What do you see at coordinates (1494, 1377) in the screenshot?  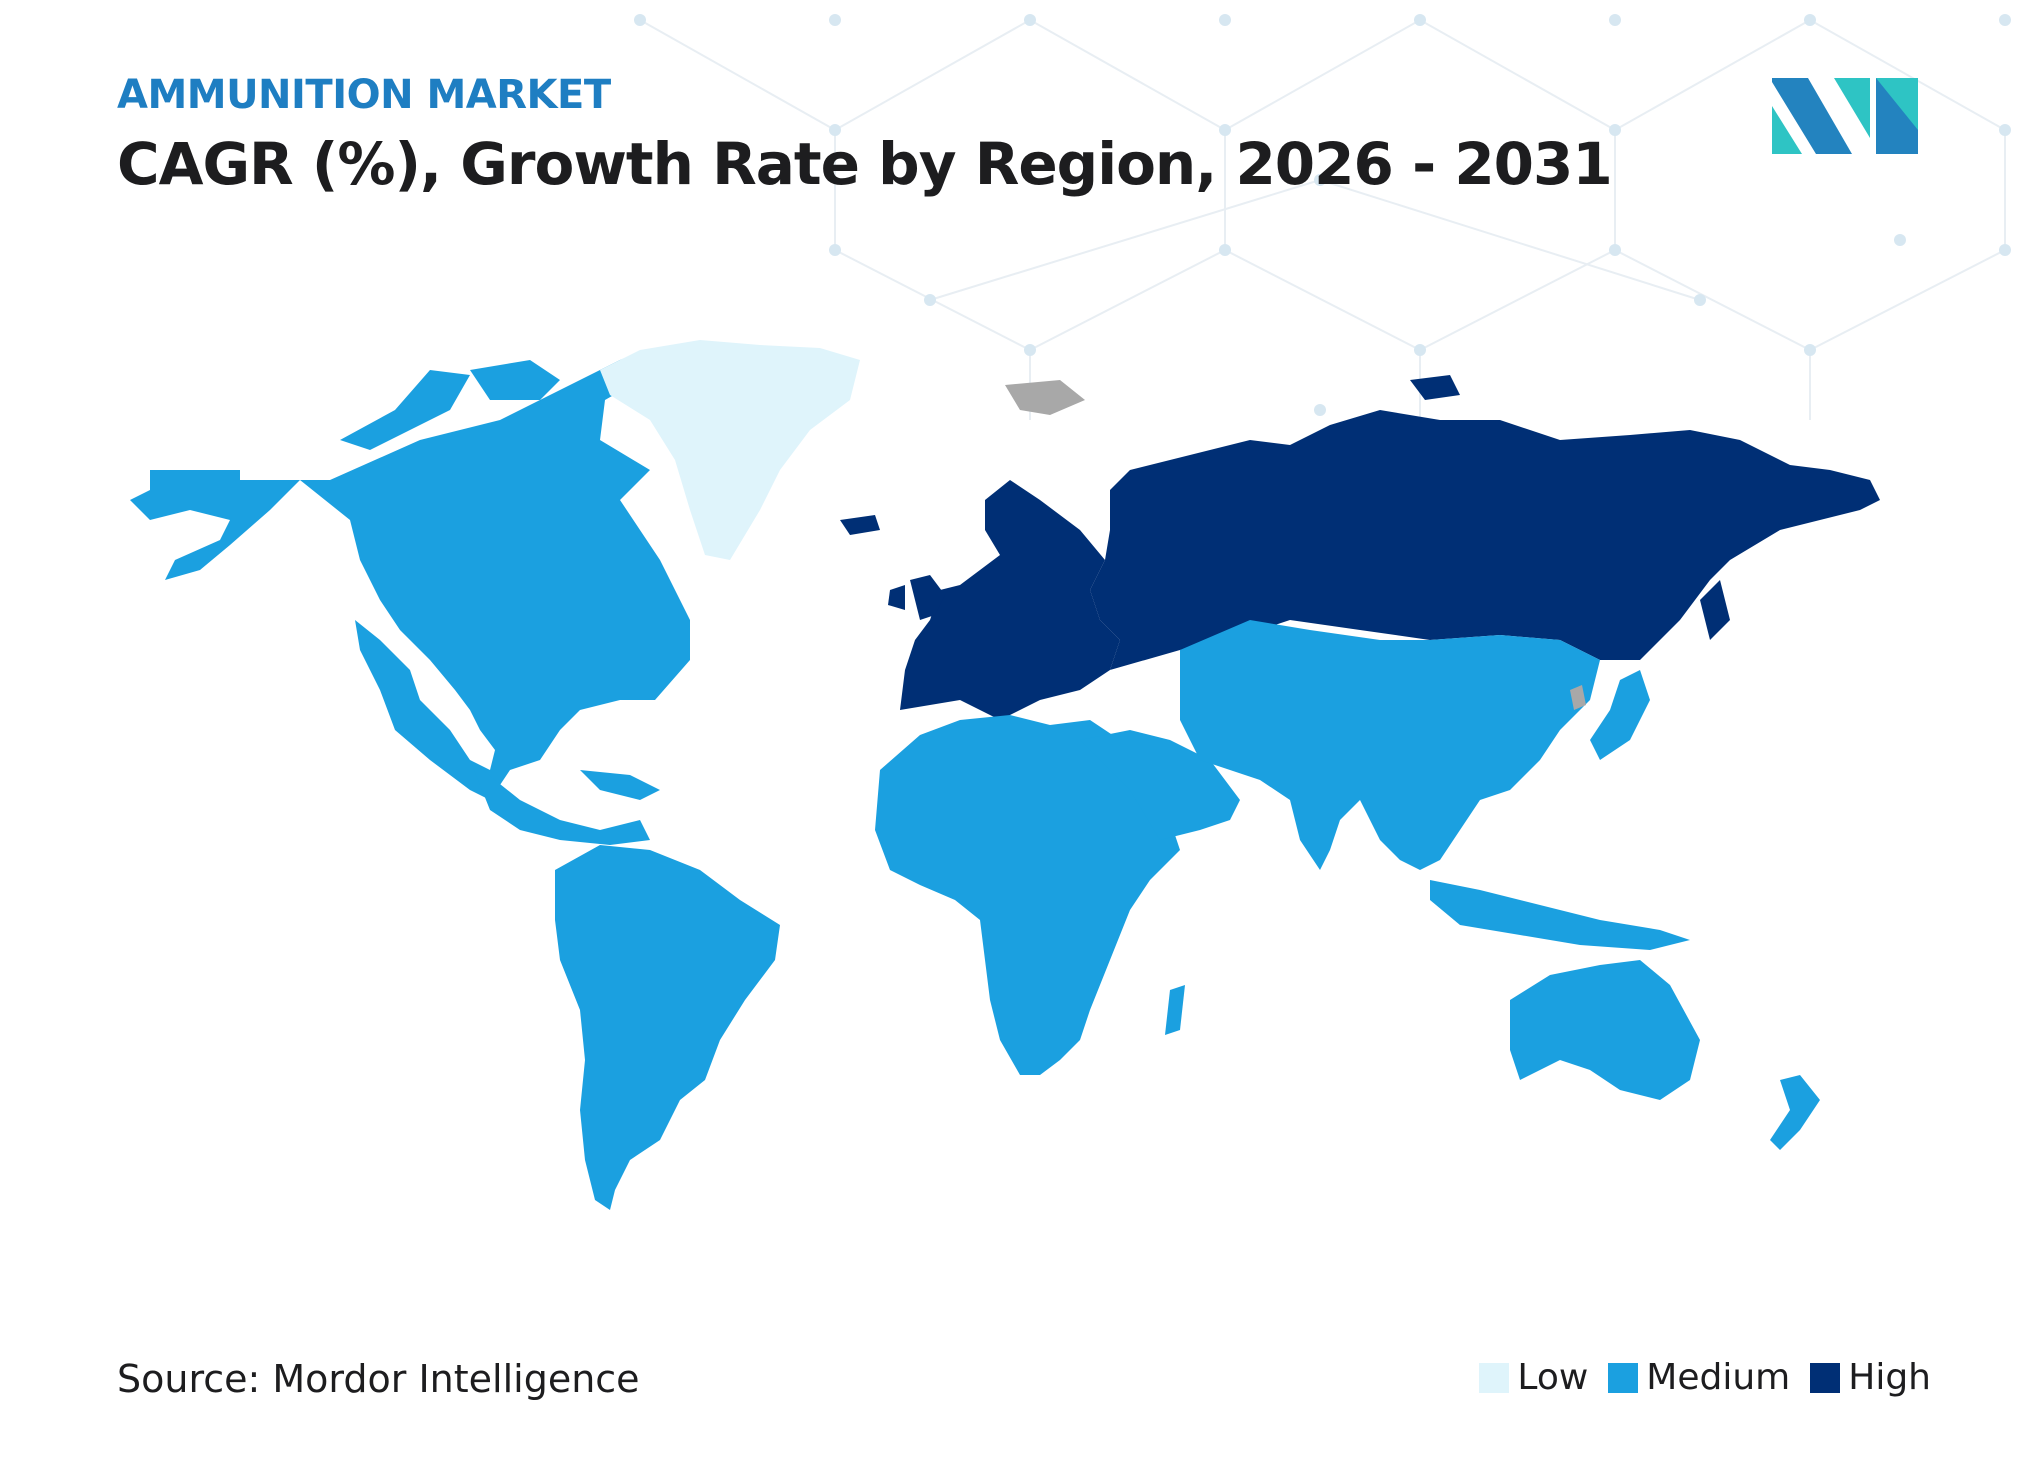 I see `legend-swatch-low` at bounding box center [1494, 1377].